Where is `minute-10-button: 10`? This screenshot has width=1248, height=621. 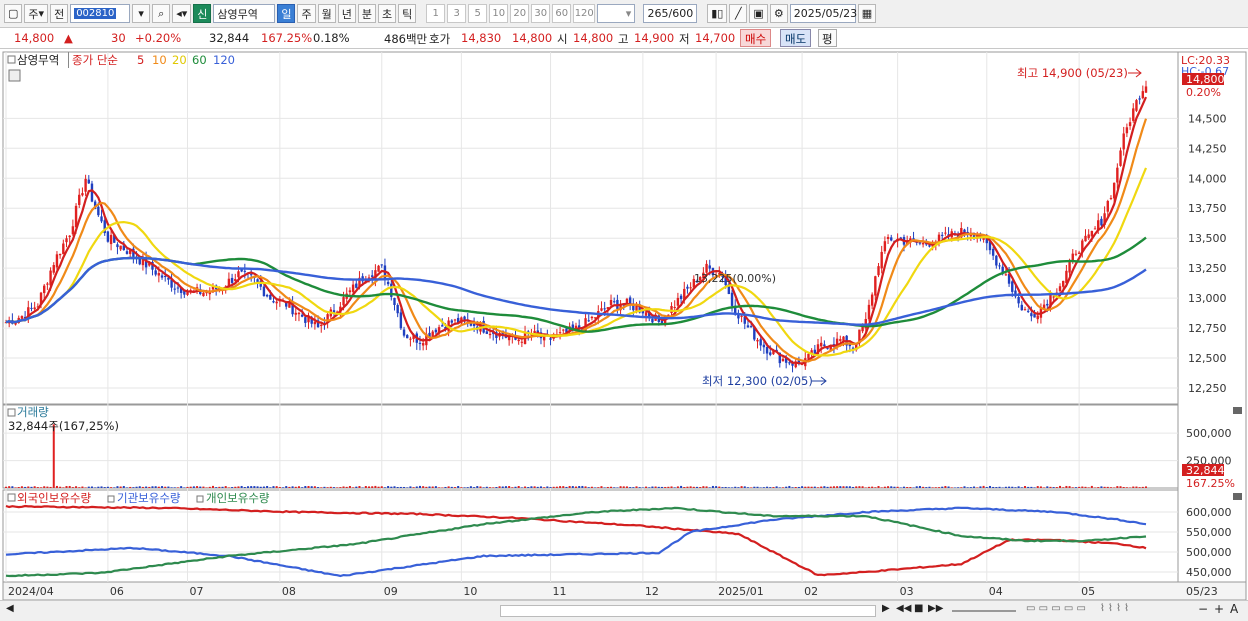
minute-10-button: 10 is located at coordinates (499, 13).